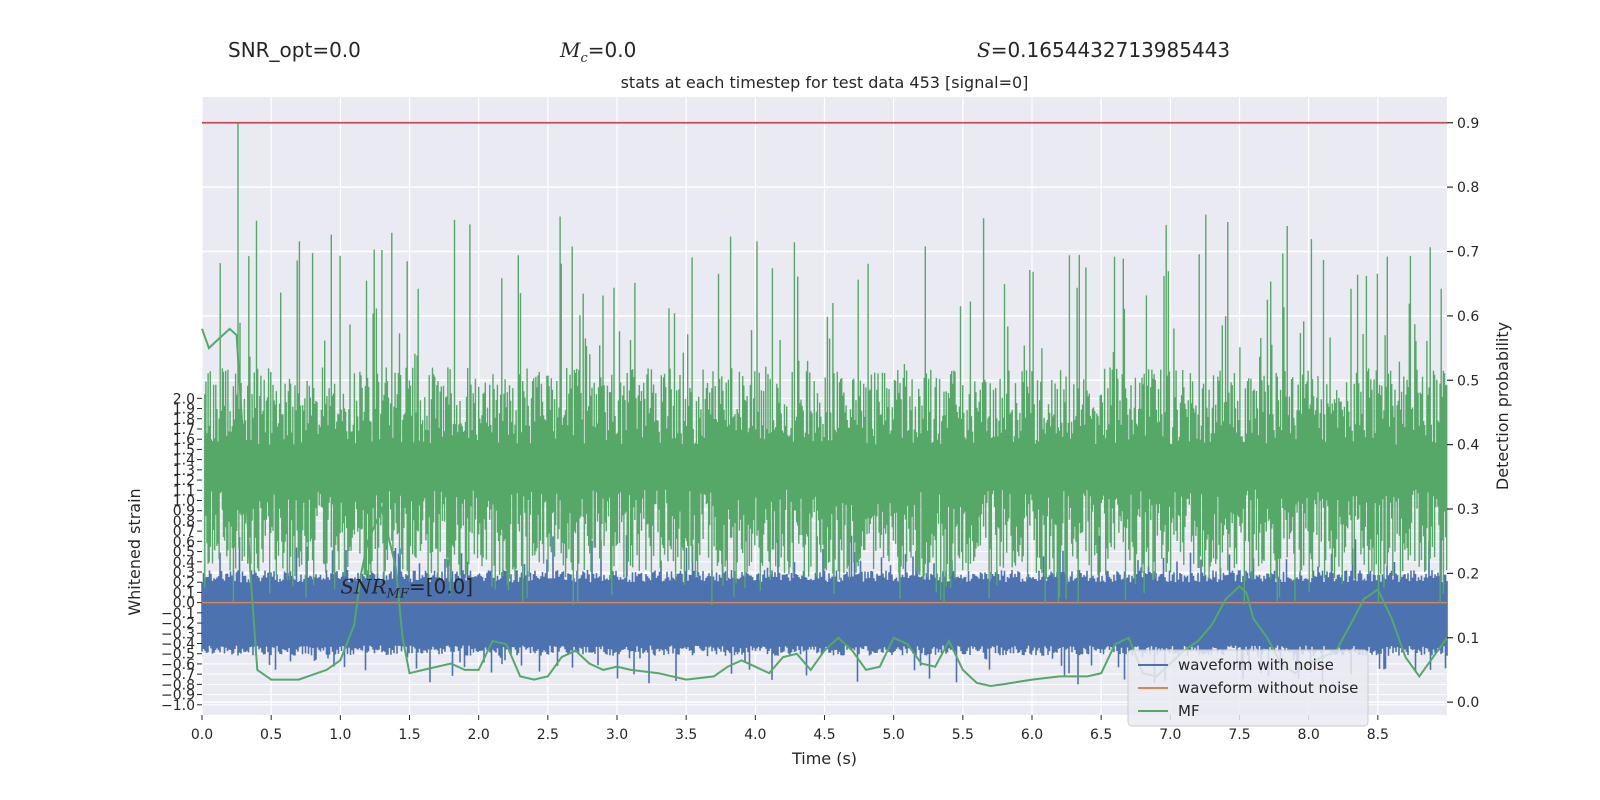  I want to click on series-waveform-with-noise, so click(824, 609).